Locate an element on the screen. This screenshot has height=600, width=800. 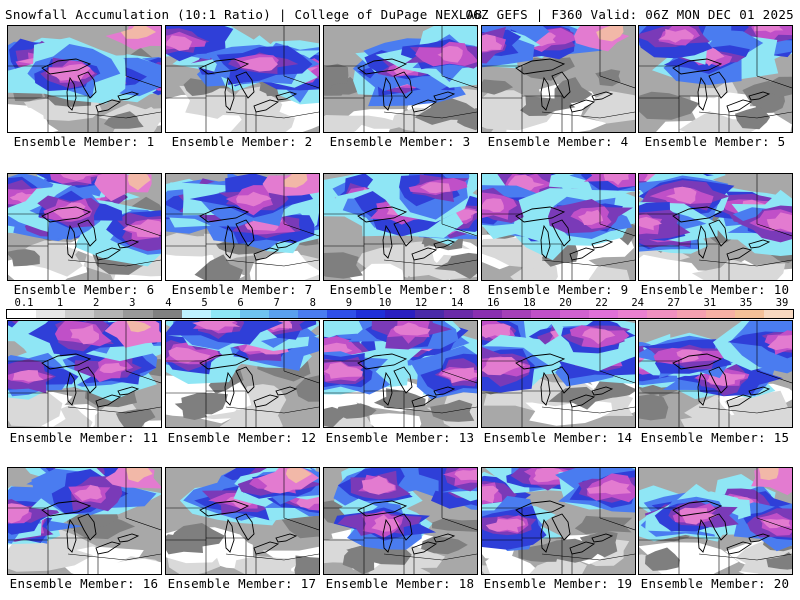
ensemble-member-label: Ensemble Member: 7 is located at coordinates (242, 289).